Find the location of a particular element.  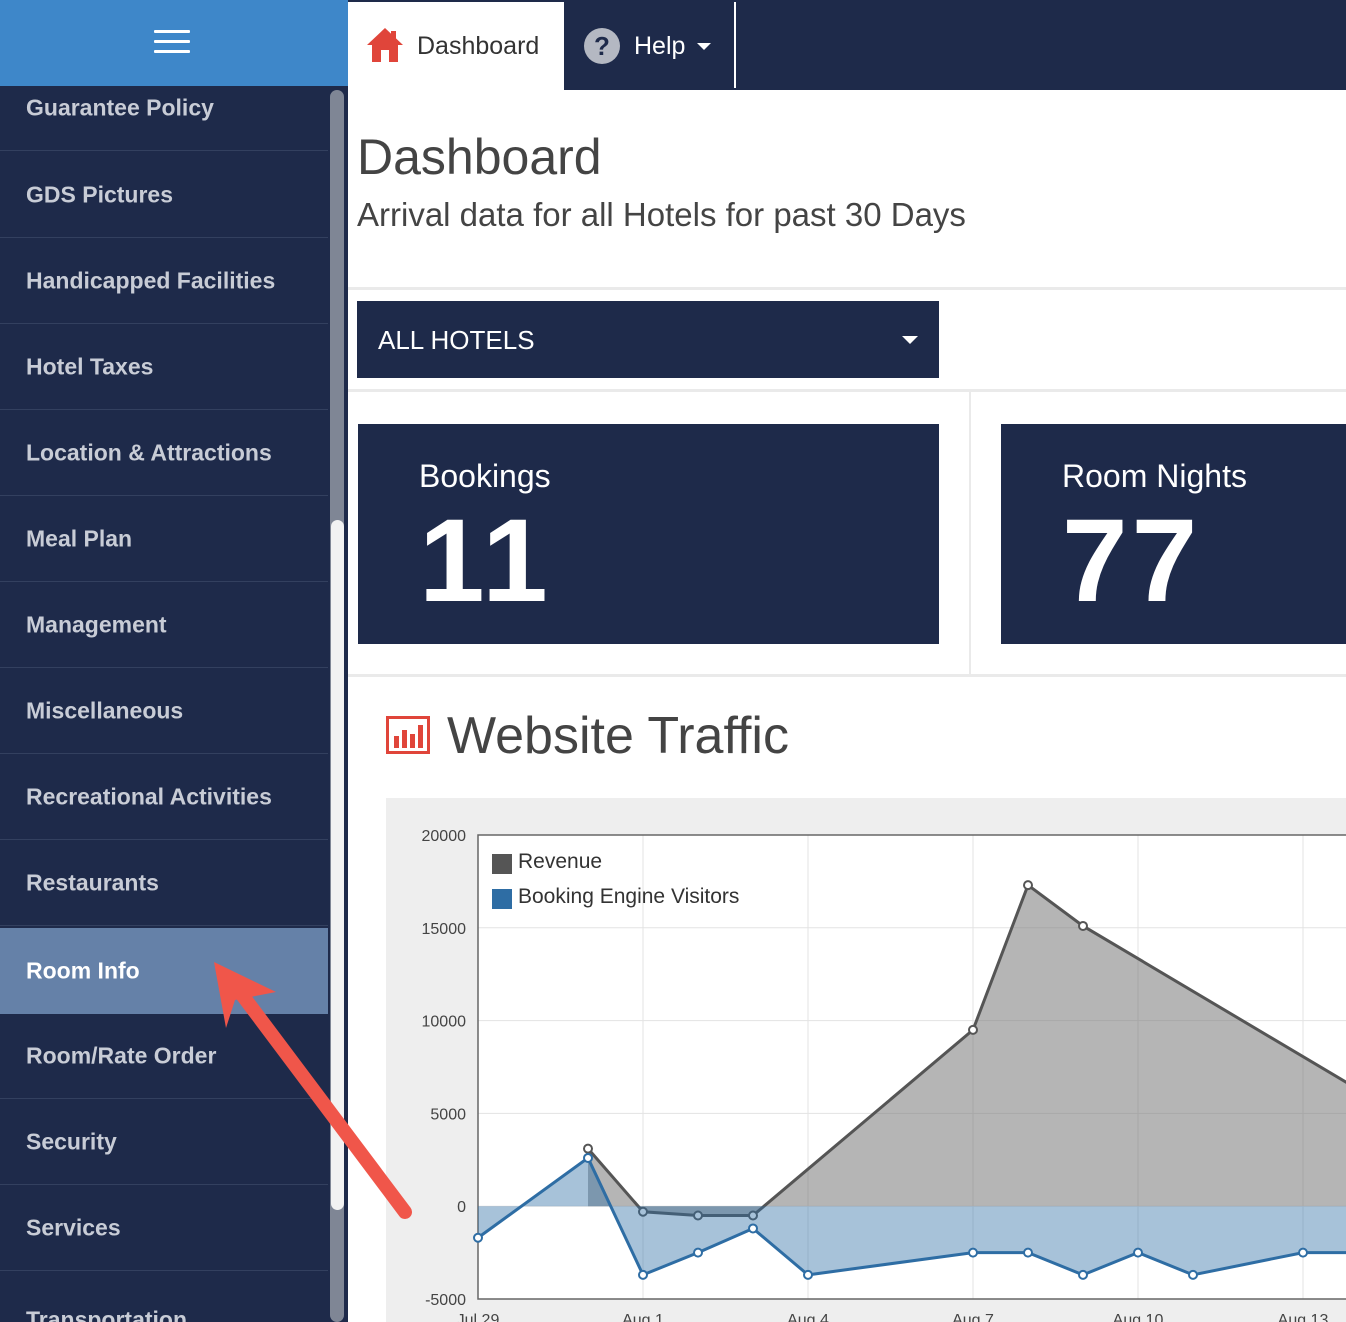

hamburger-icon is located at coordinates (172, 42).